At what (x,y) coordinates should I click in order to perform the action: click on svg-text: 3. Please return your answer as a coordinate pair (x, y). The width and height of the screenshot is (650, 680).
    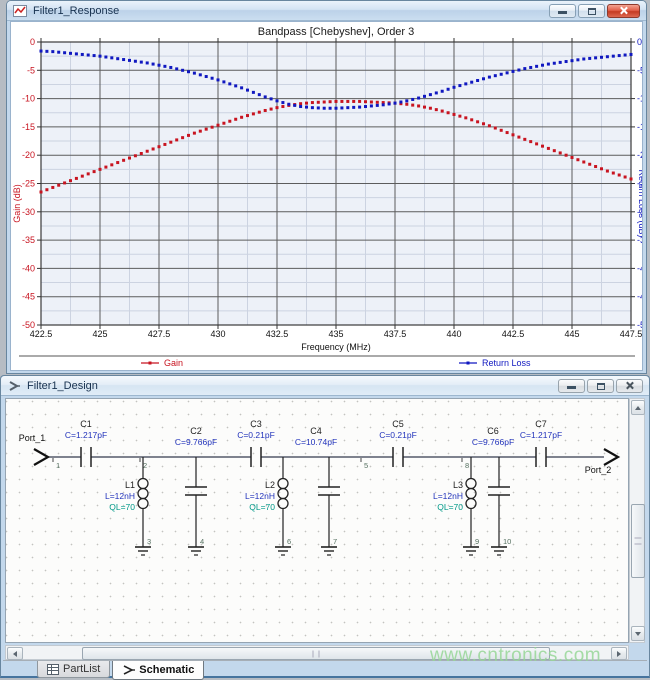
    Looking at the image, I should click on (149, 541).